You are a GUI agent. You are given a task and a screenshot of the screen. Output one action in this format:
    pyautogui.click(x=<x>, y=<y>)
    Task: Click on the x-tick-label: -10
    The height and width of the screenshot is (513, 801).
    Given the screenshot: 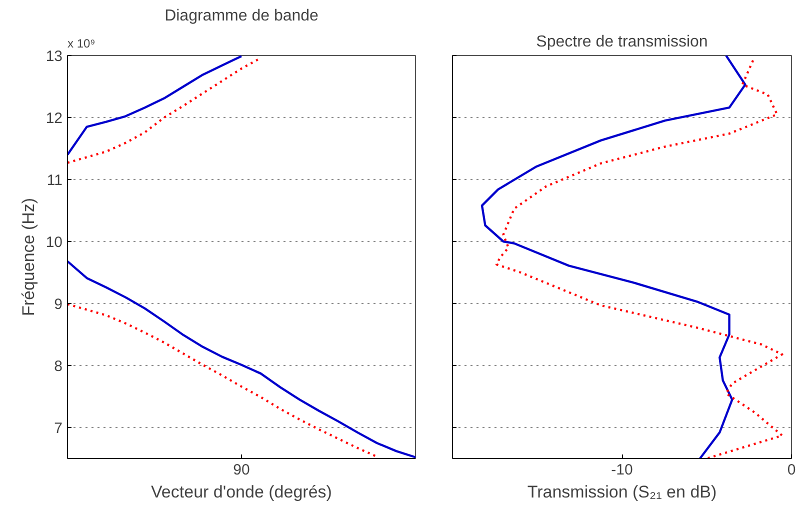 What is the action you would take?
    pyautogui.click(x=622, y=470)
    